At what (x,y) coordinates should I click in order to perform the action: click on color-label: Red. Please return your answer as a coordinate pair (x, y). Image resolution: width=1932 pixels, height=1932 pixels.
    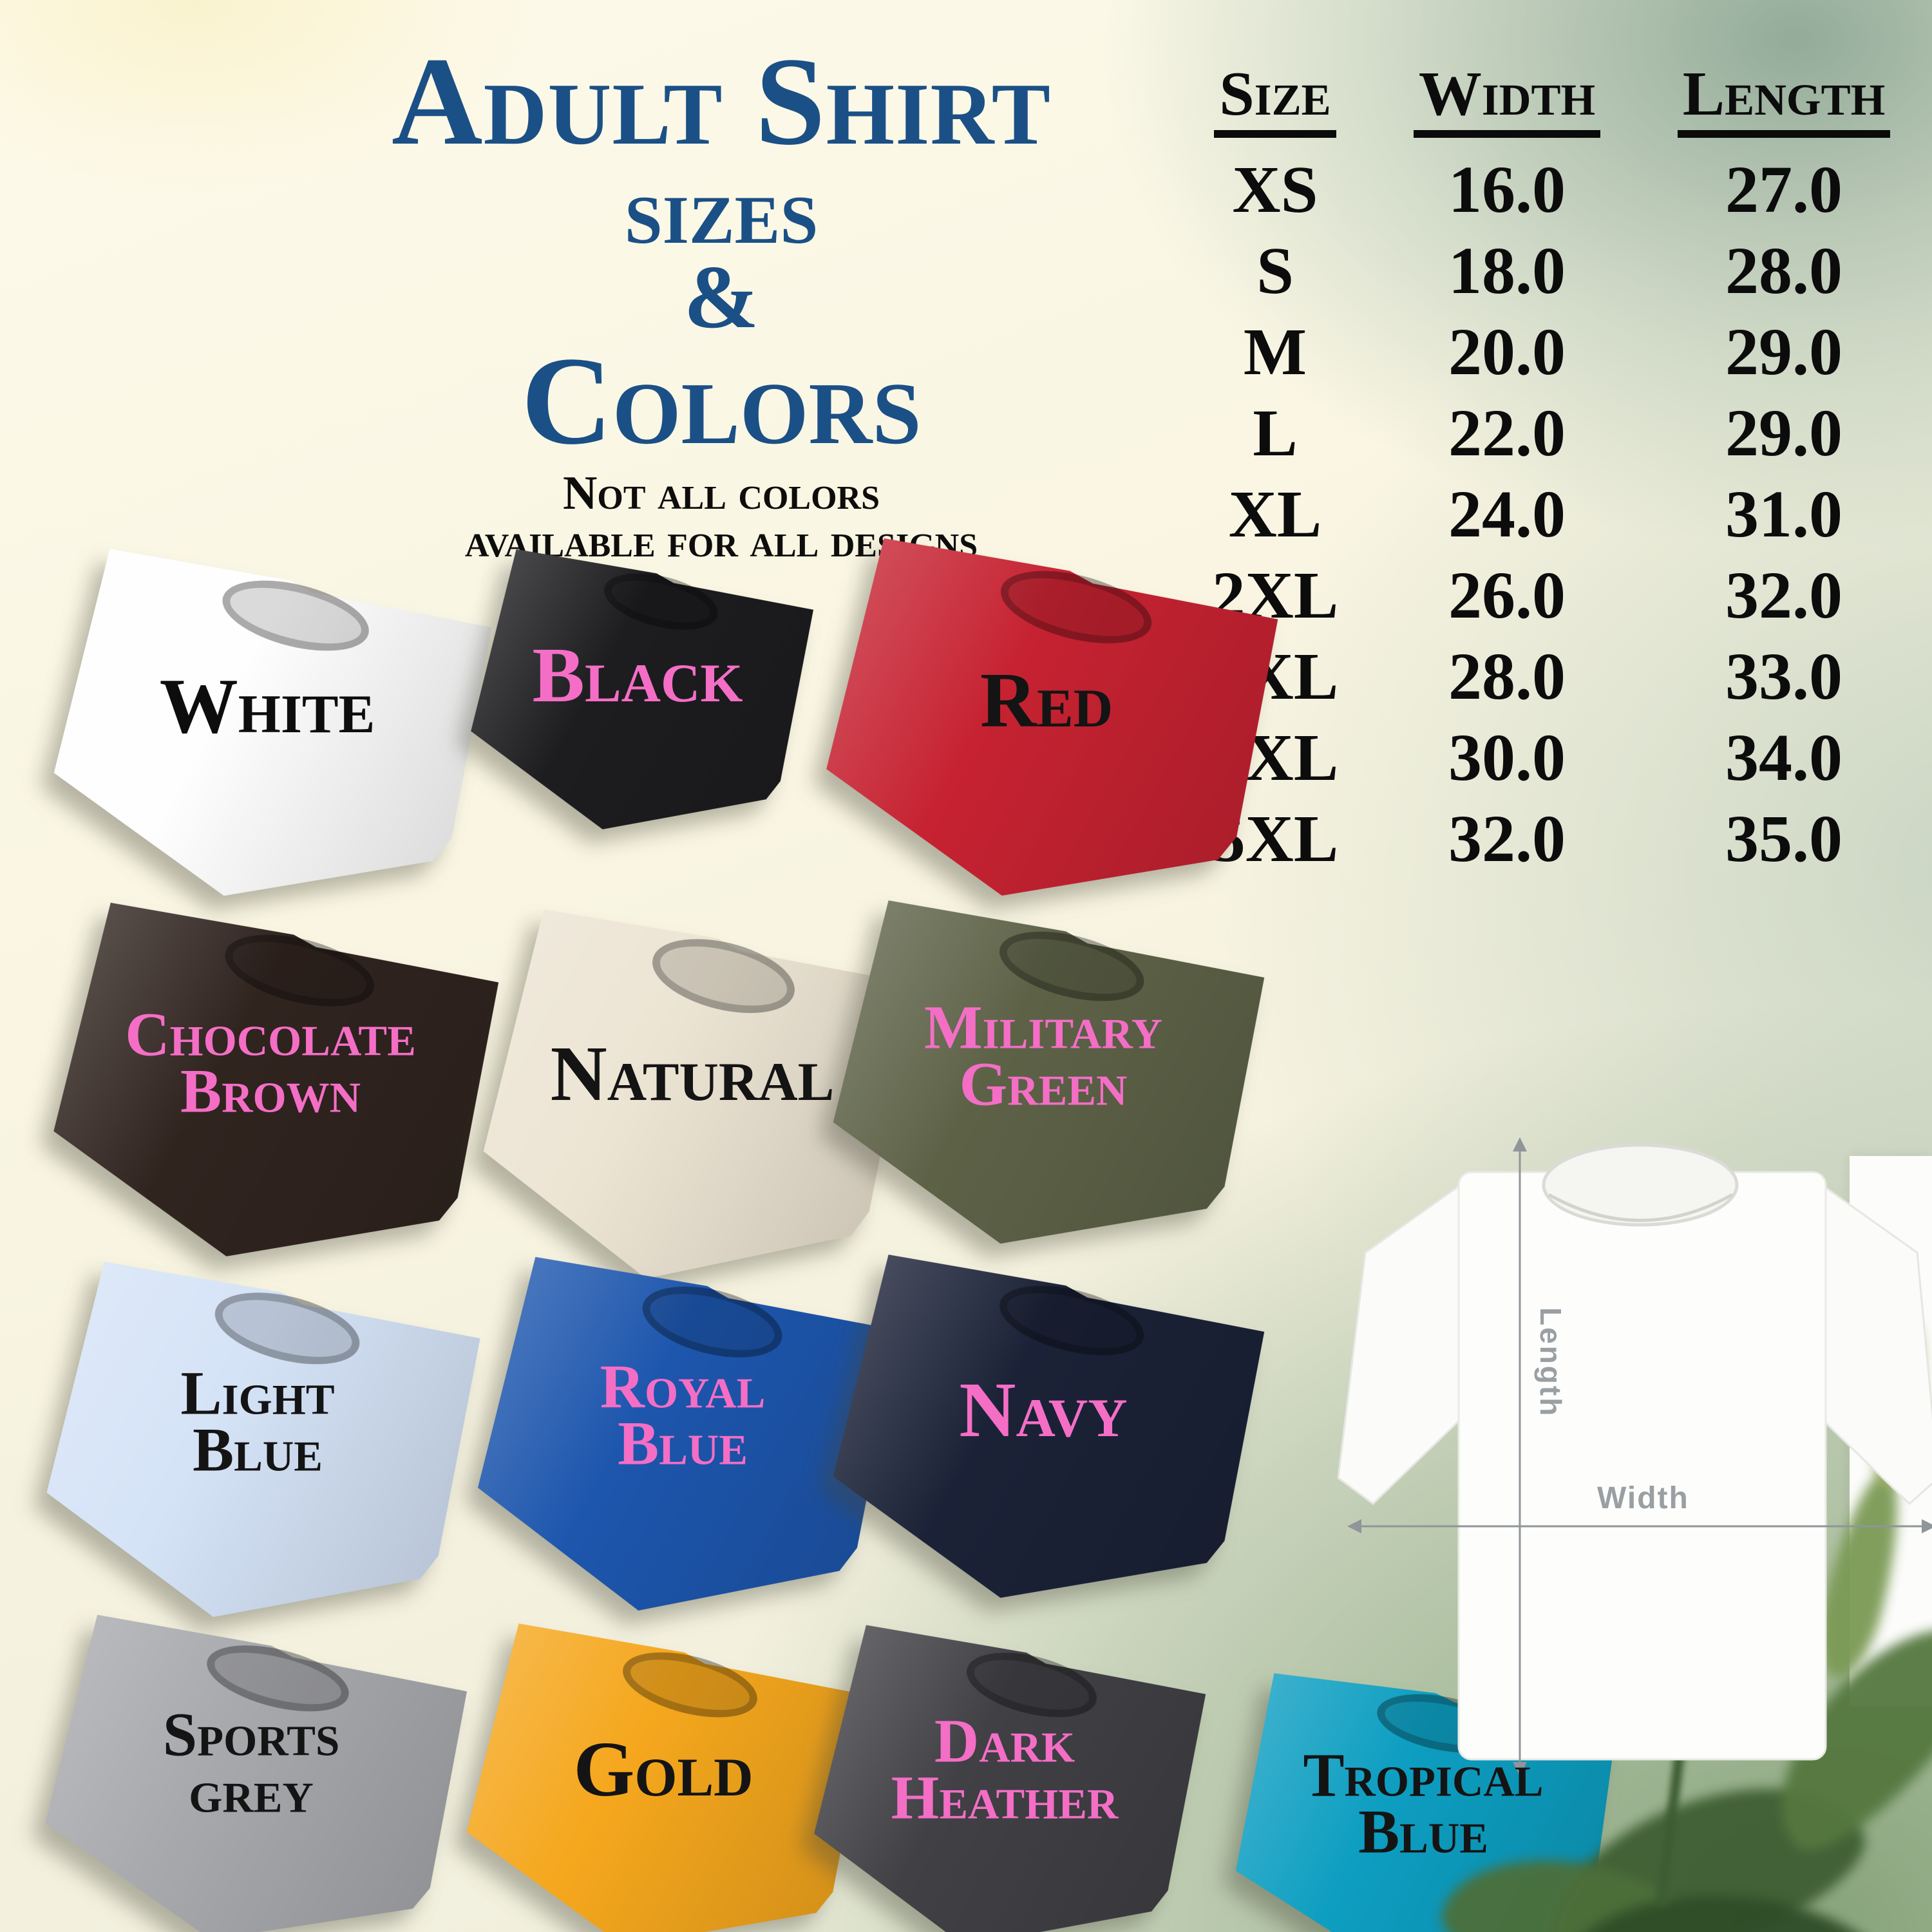
    Looking at the image, I should click on (1046, 700).